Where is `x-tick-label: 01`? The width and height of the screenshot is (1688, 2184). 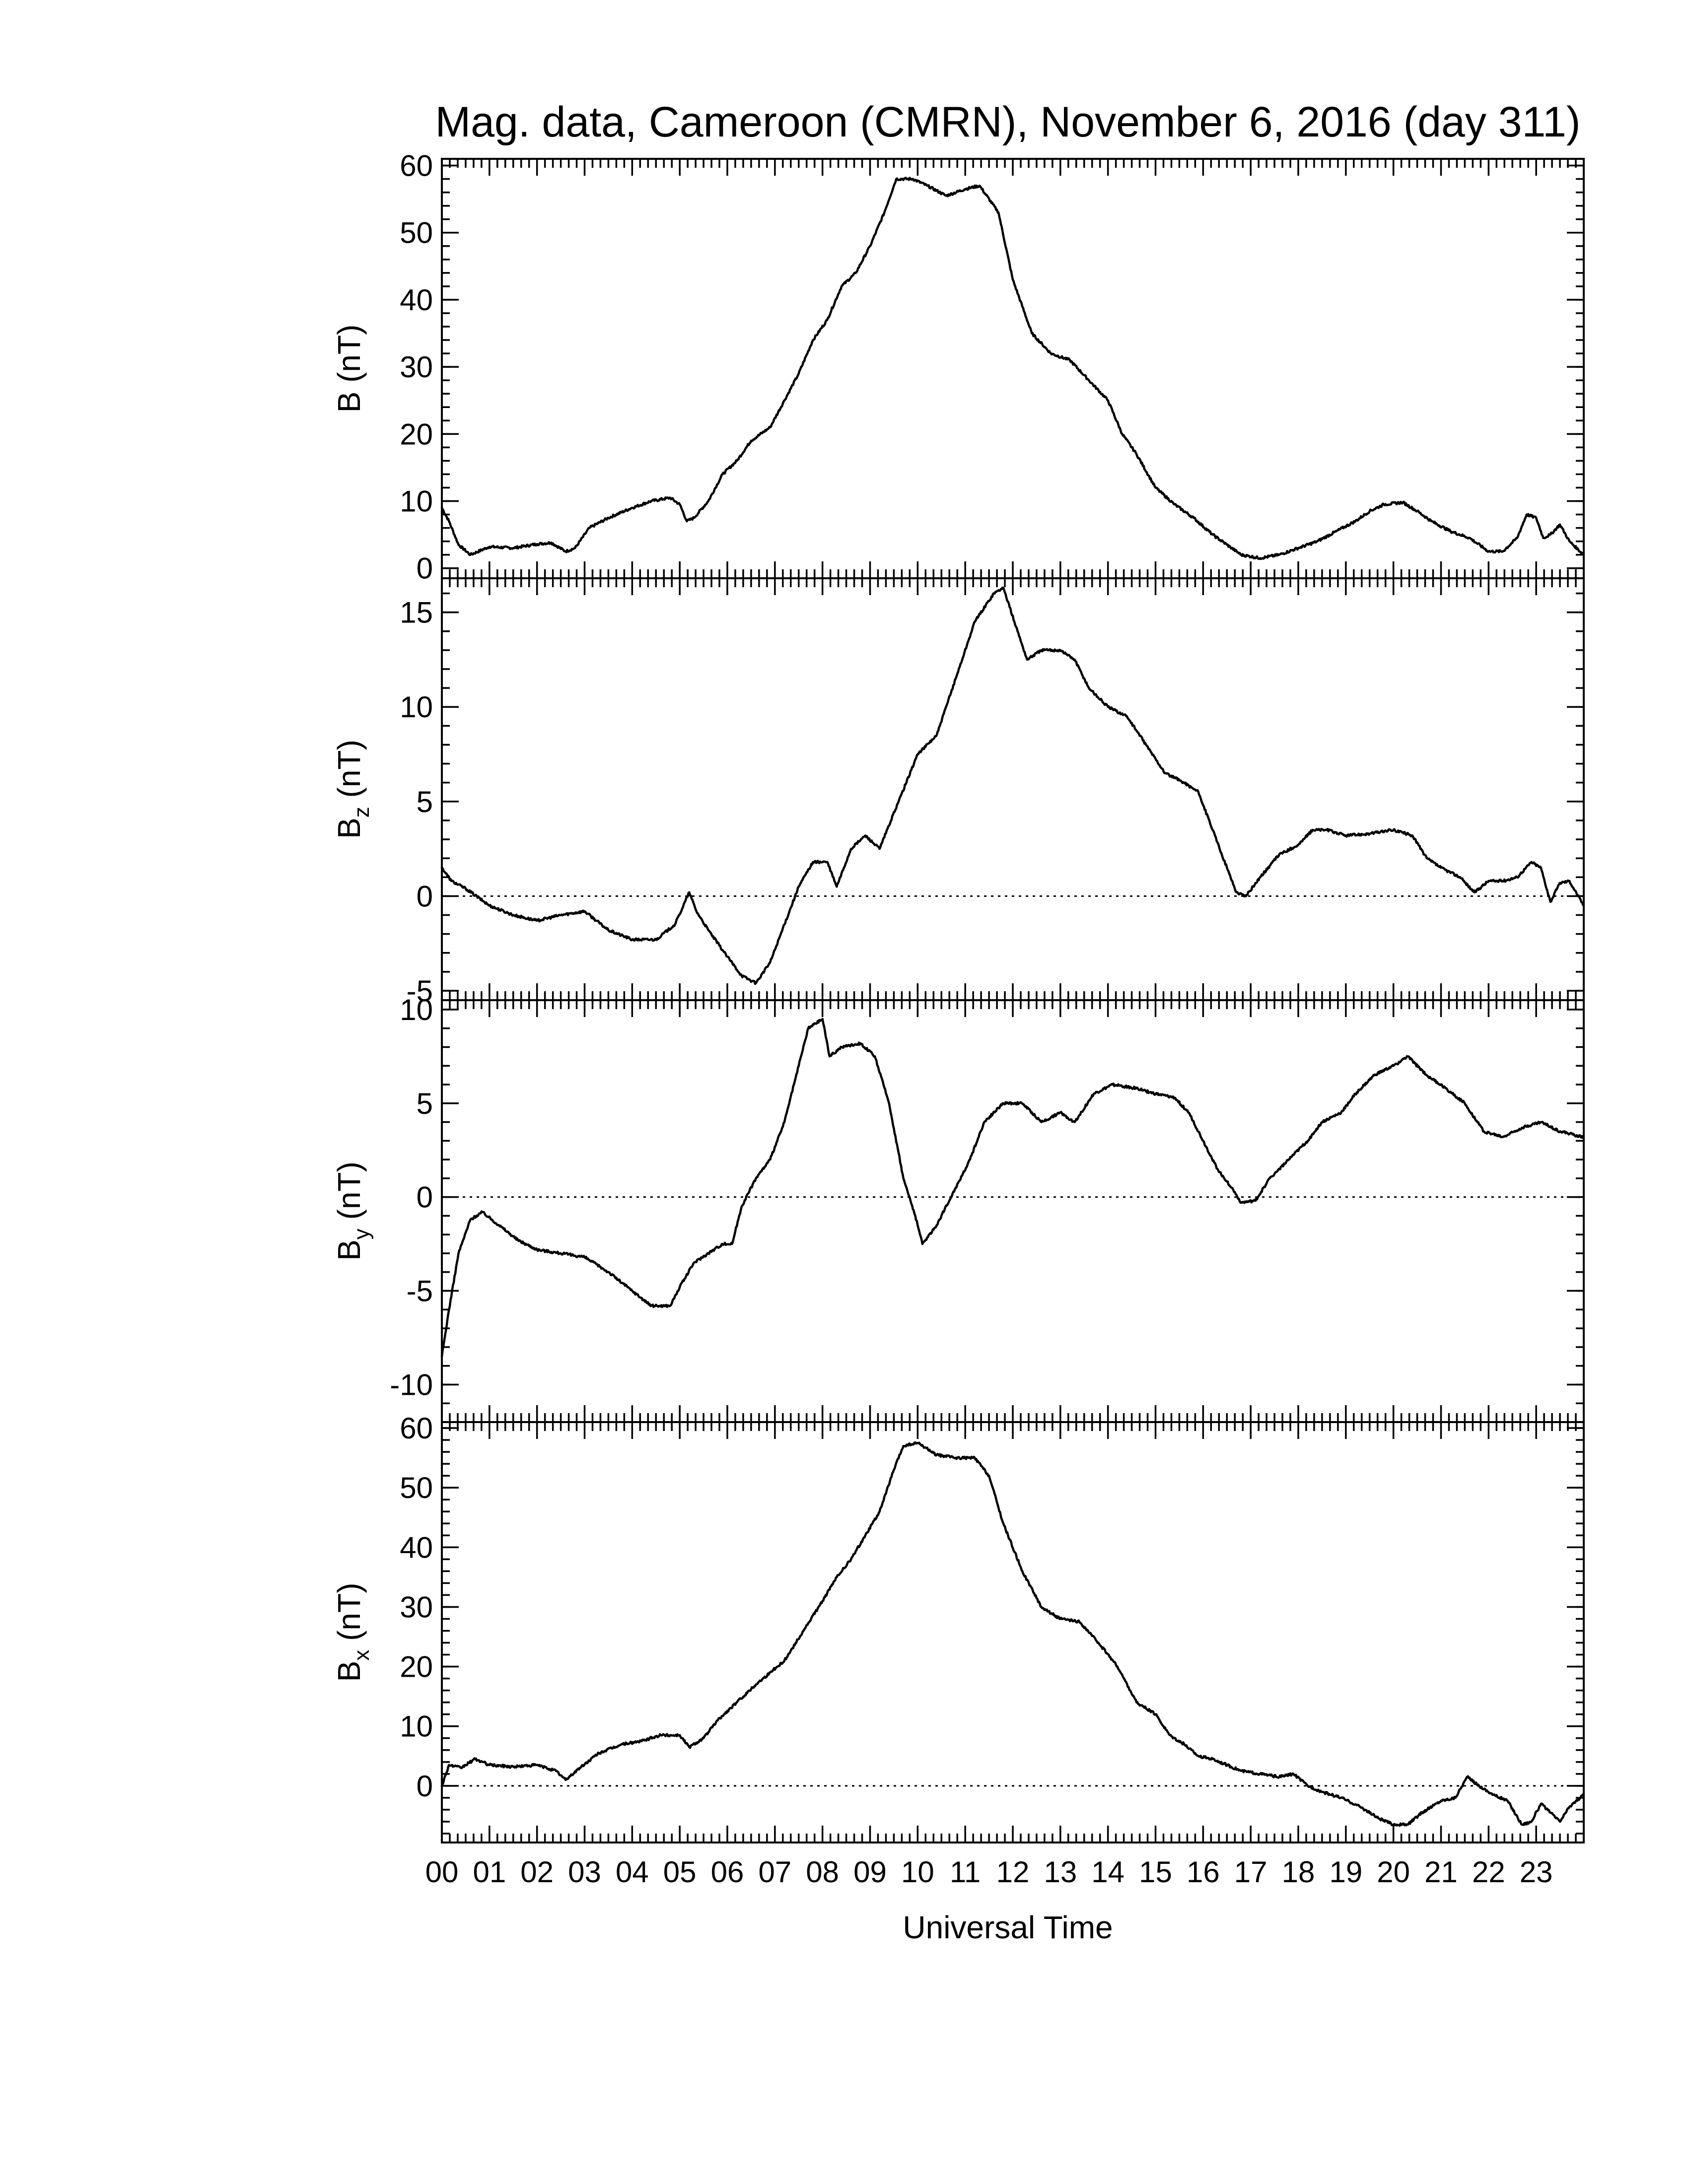 x-tick-label: 01 is located at coordinates (489, 1872).